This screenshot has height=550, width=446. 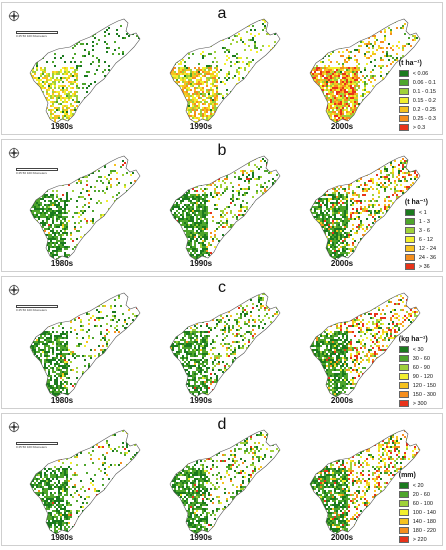 I want to click on legend-item: < 0.06, so click(x=417, y=73).